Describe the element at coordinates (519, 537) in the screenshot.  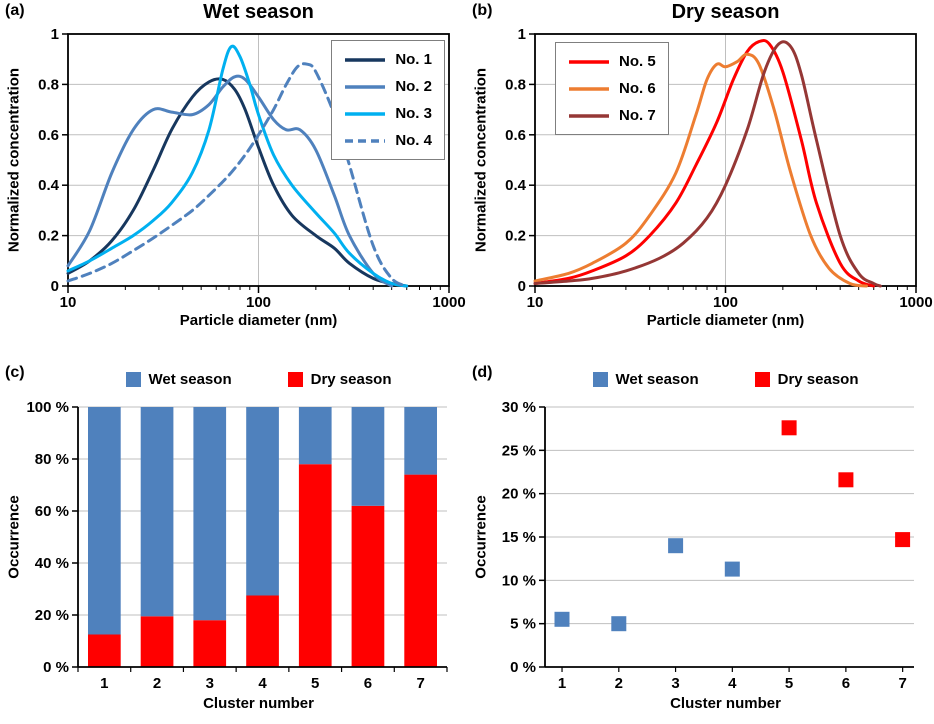
I see `svg-text: 15 %` at that location.